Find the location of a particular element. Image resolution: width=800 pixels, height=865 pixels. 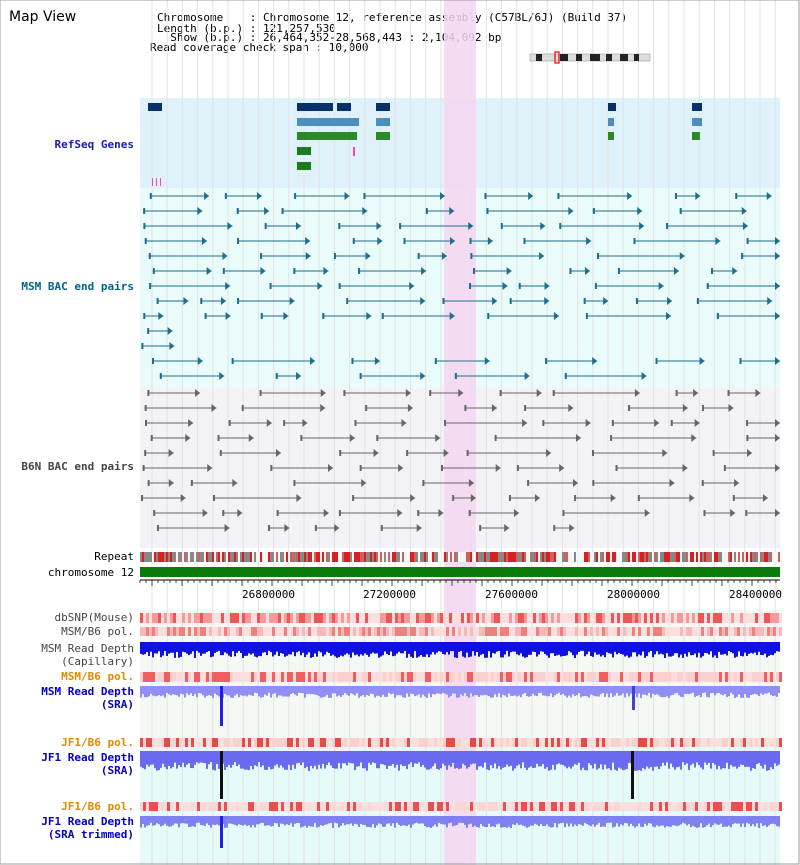

track-label-jf1-pol-1: JF1/B6 pol. is located at coordinates (97, 742).